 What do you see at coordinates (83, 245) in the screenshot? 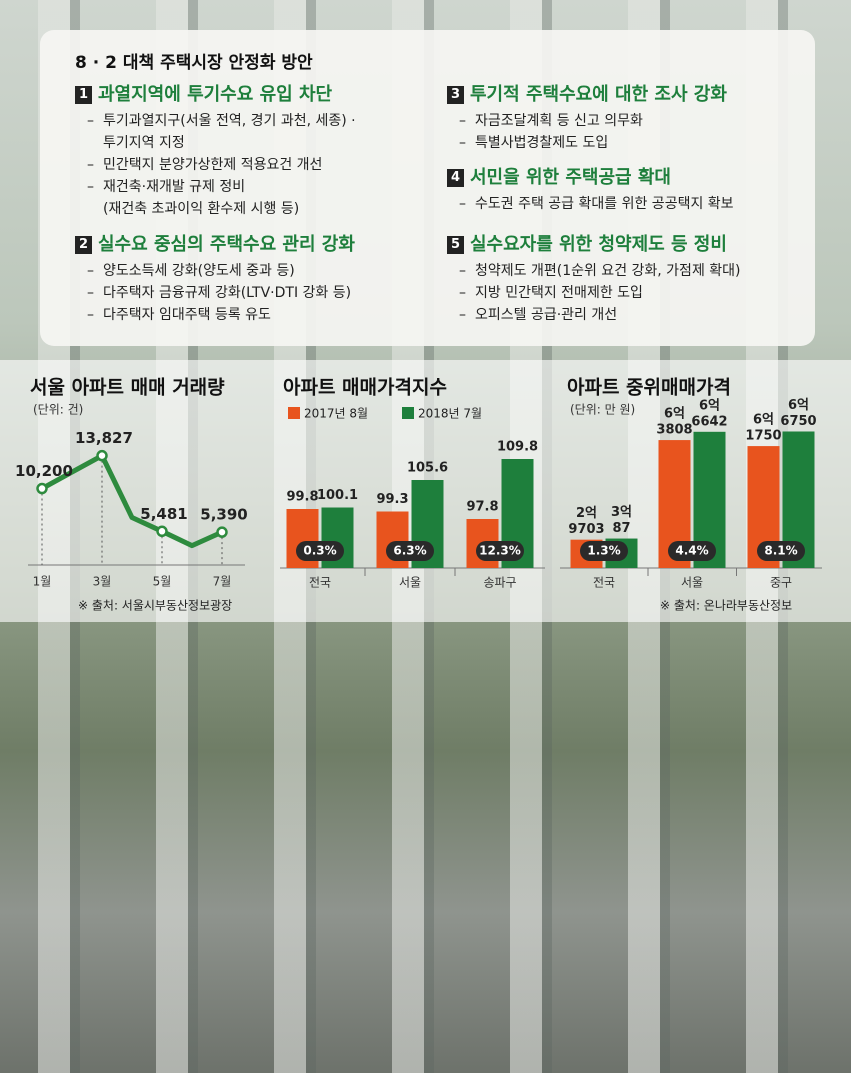
I see `section-number: 2` at bounding box center [83, 245].